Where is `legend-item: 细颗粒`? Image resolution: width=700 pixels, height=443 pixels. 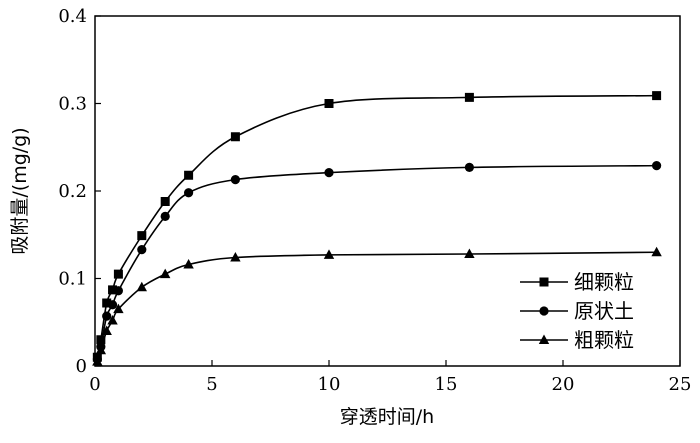 legend-item: 细颗粒 is located at coordinates (577, 282).